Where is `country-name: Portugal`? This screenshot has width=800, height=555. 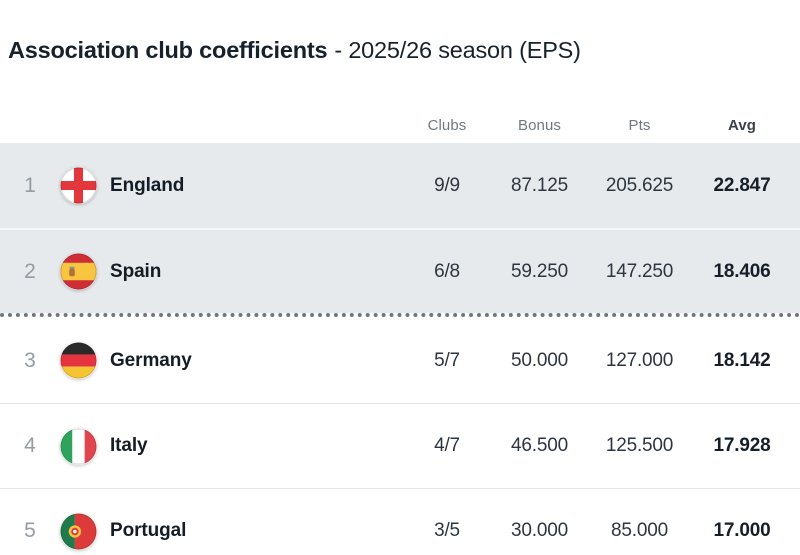
country-name: Portugal is located at coordinates (148, 531).